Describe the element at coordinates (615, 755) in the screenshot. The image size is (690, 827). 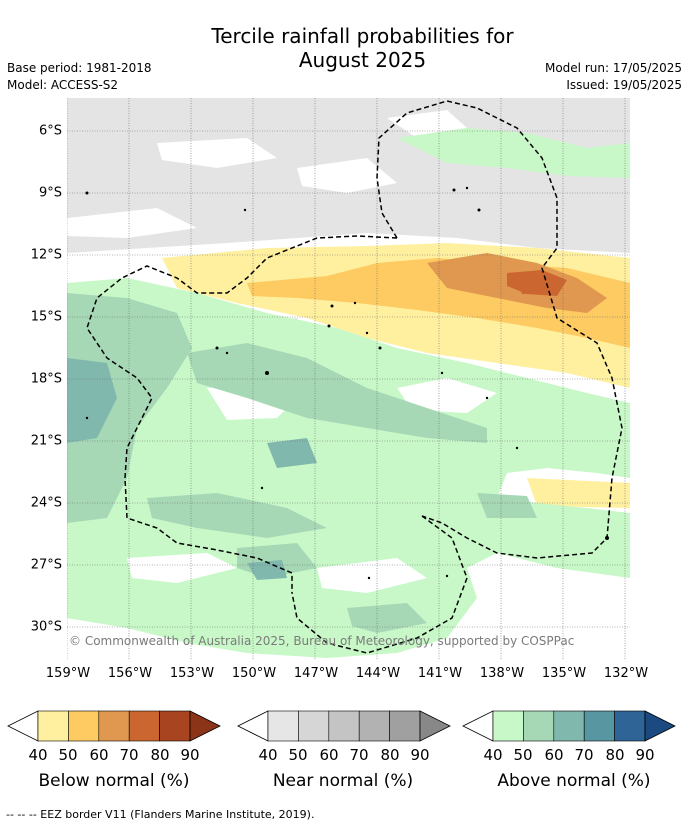
I see `above-tick-80: 80` at that location.